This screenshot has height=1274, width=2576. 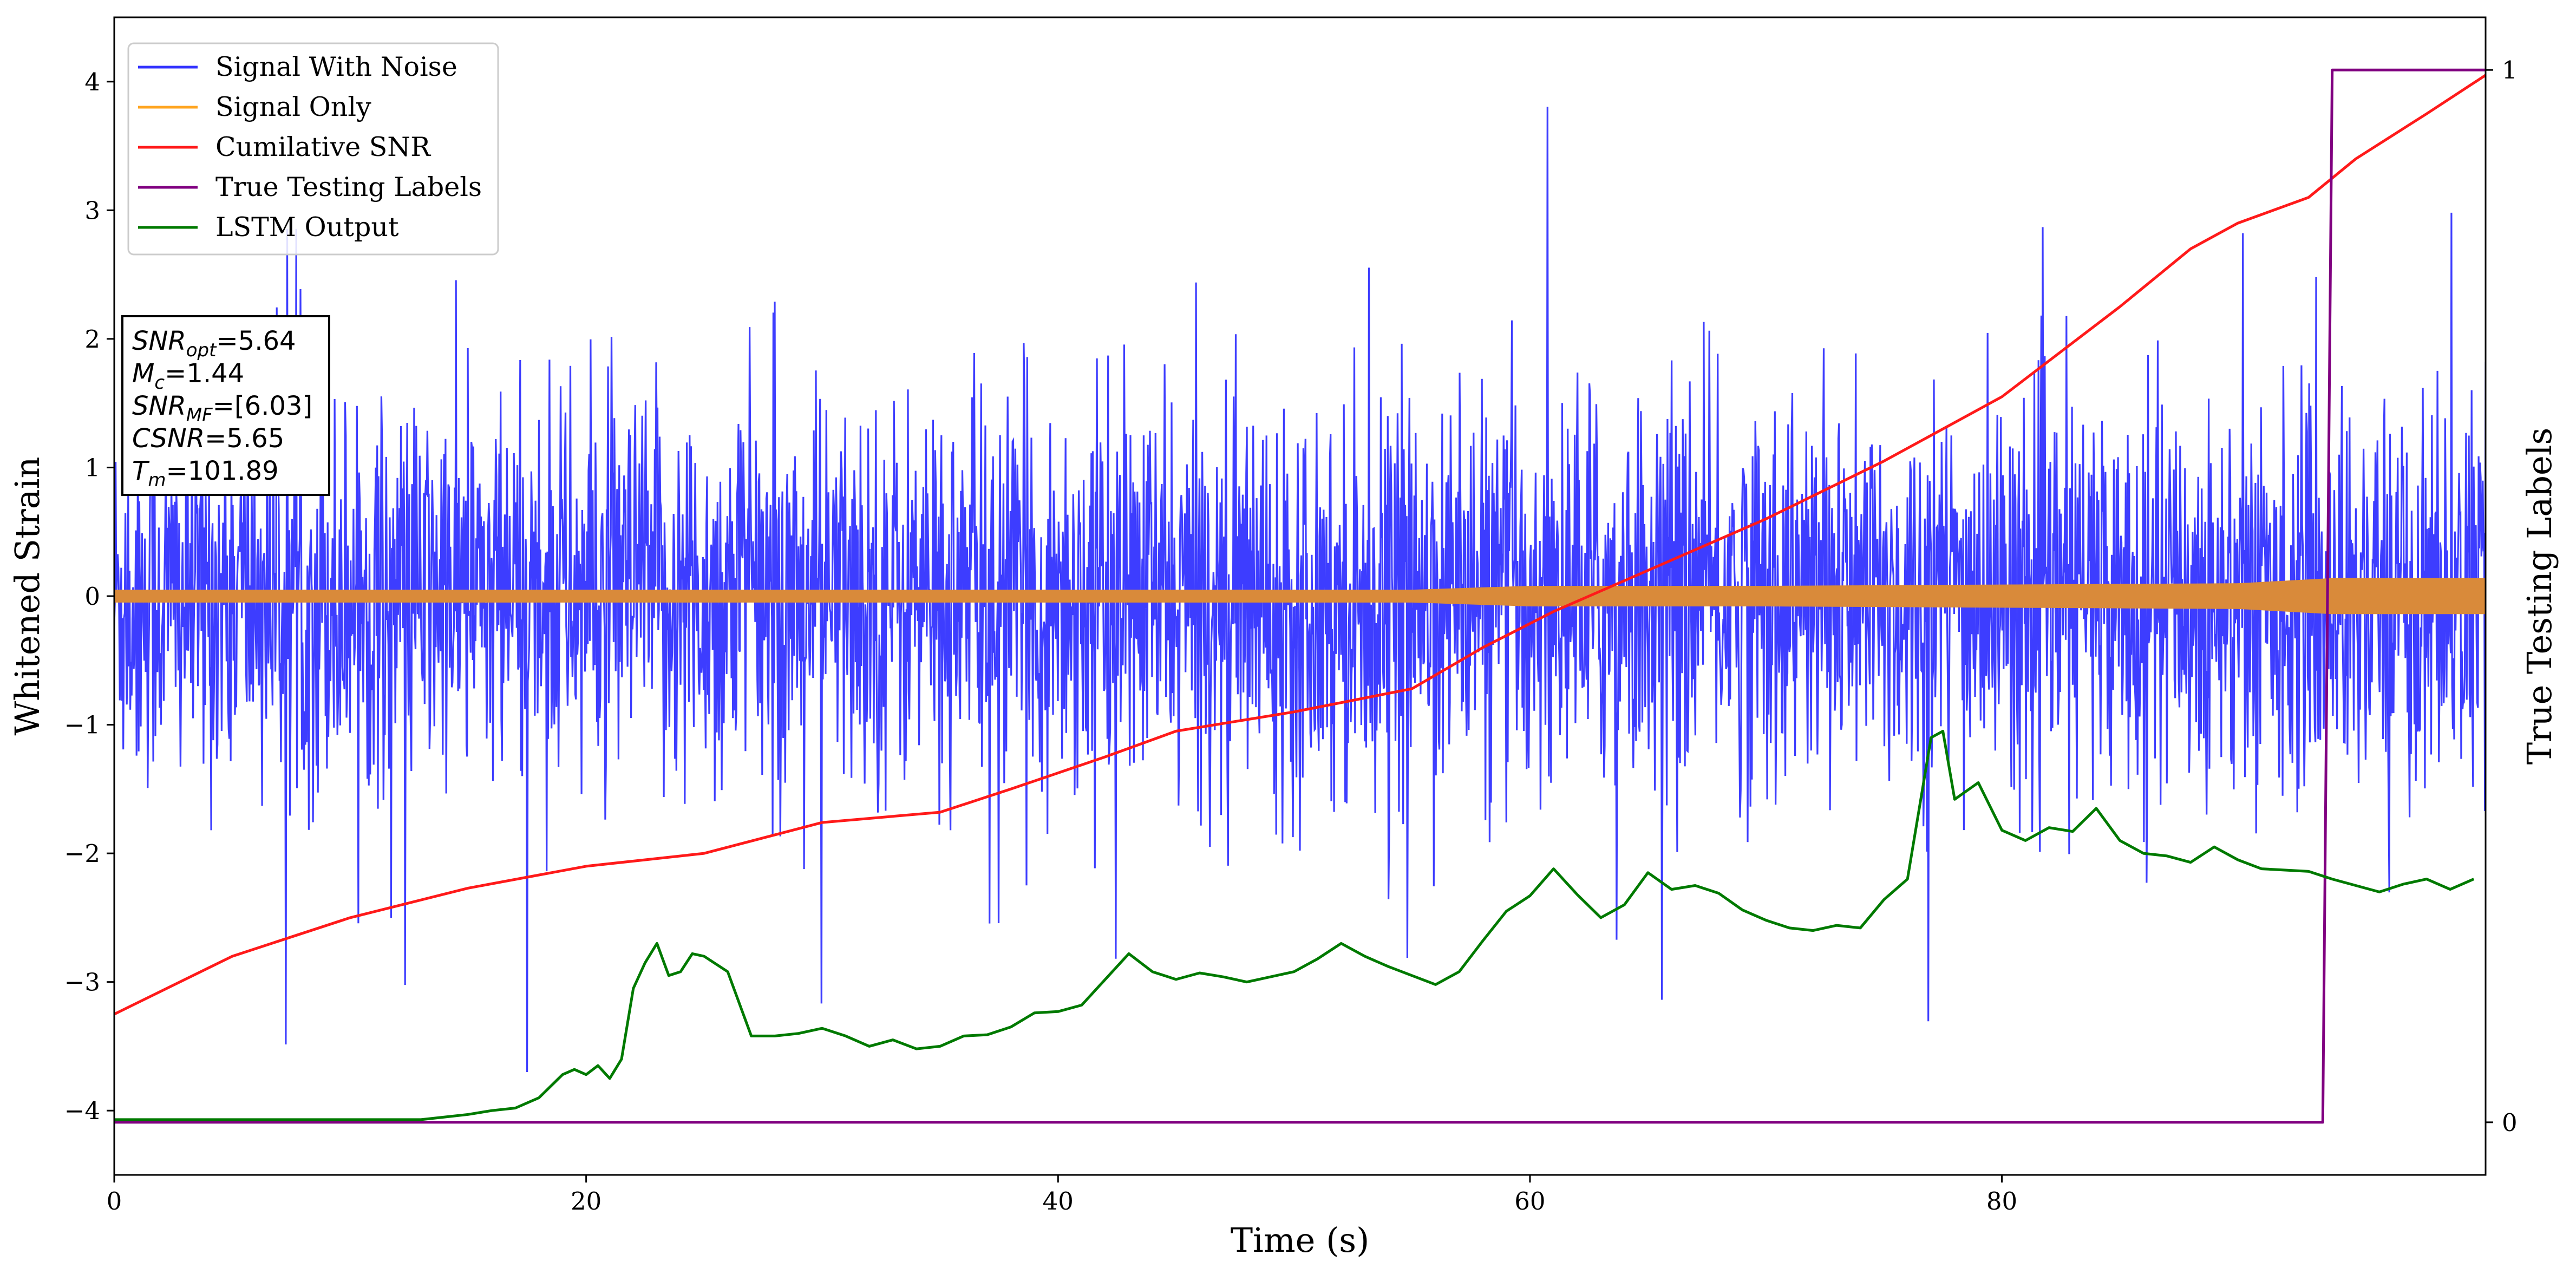 I want to click on legend-label: LSTM Output, so click(x=307, y=227).